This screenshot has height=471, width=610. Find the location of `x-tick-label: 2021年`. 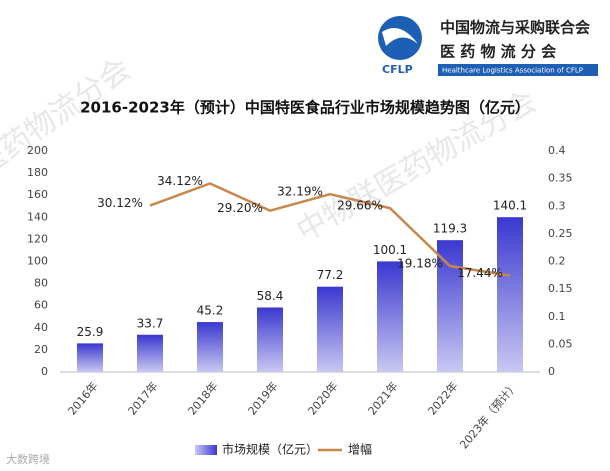

x-tick-label: 2021年 is located at coordinates (383, 398).